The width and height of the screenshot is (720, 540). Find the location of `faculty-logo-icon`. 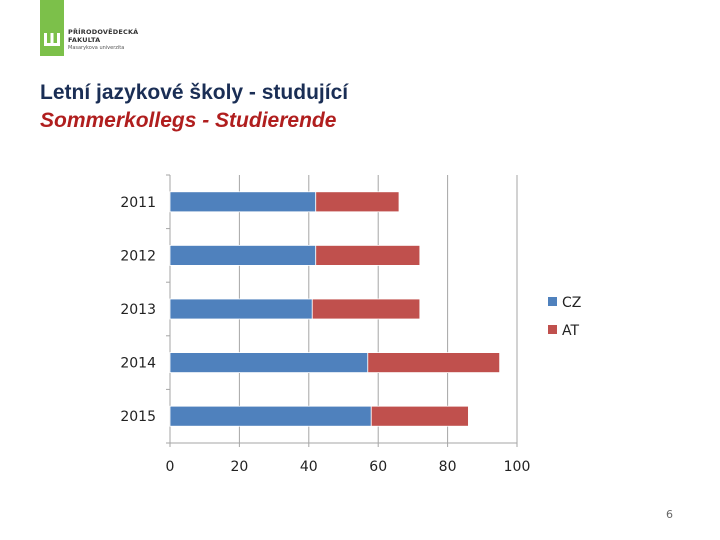

faculty-logo-icon is located at coordinates (52, 28).